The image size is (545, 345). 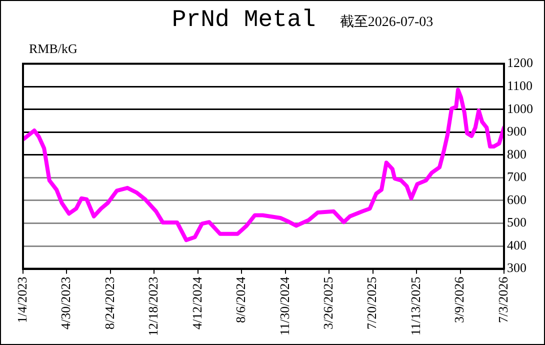 What do you see at coordinates (22, 300) in the screenshot?
I see `x-tick-label: 1/4/2023` at bounding box center [22, 300].